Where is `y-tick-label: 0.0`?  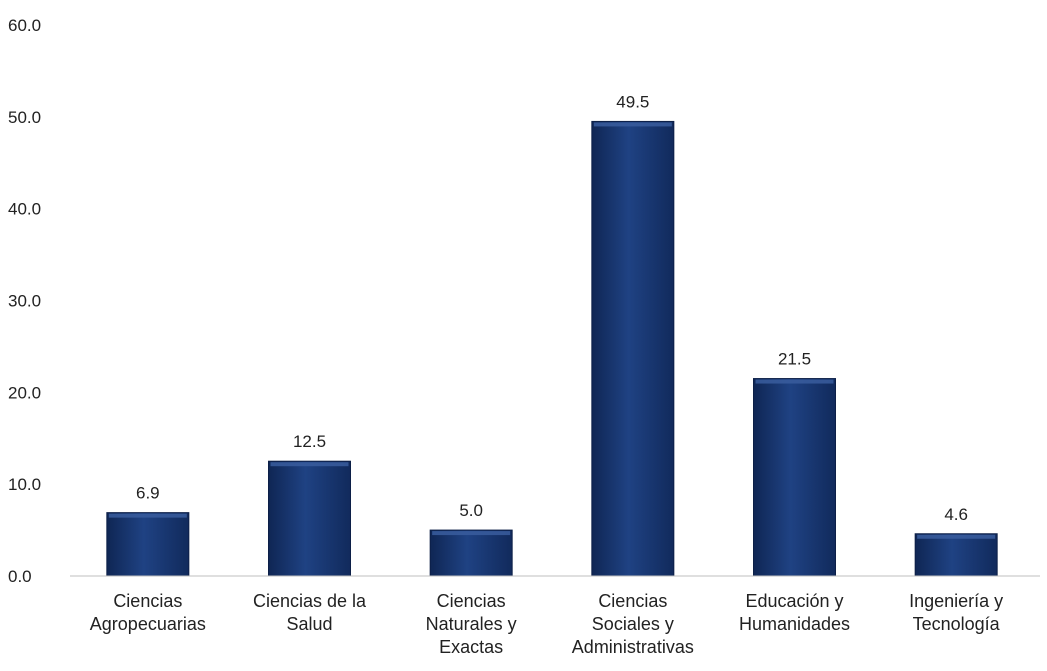
y-tick-label: 0.0 is located at coordinates (20, 576).